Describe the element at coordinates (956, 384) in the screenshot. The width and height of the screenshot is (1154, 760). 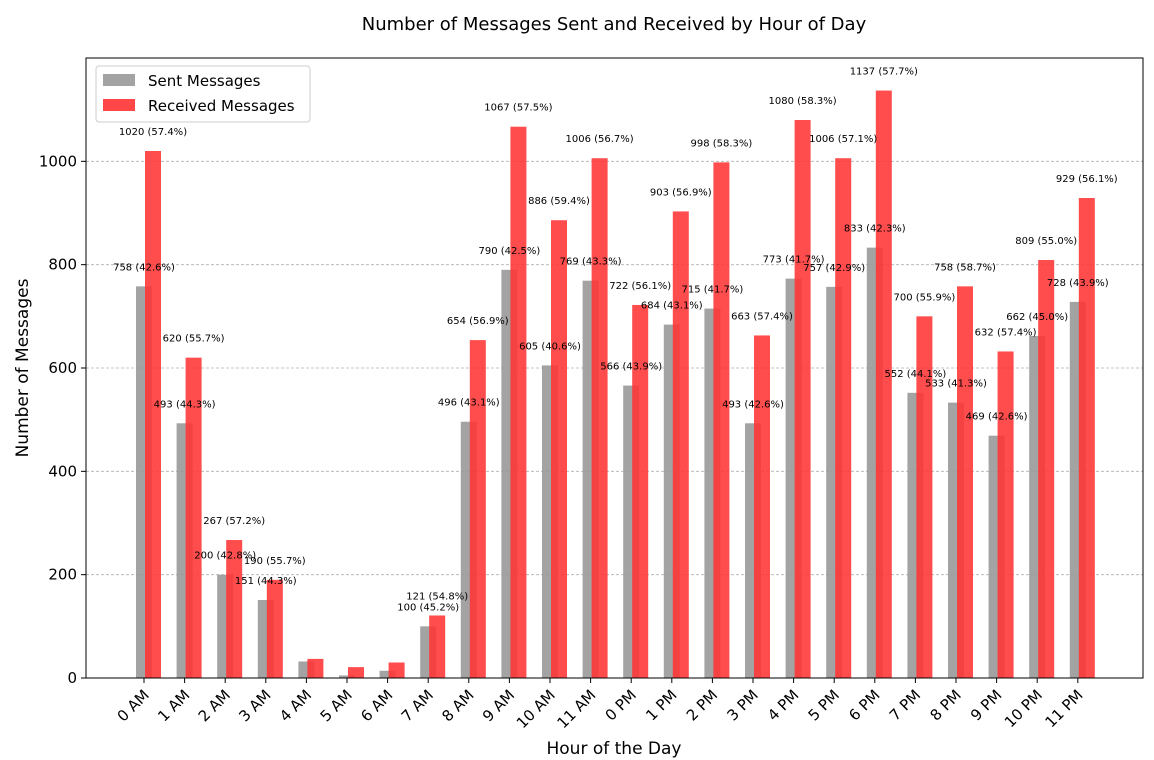
I see `data-label-sent-20: 533 (41.3%)` at that location.